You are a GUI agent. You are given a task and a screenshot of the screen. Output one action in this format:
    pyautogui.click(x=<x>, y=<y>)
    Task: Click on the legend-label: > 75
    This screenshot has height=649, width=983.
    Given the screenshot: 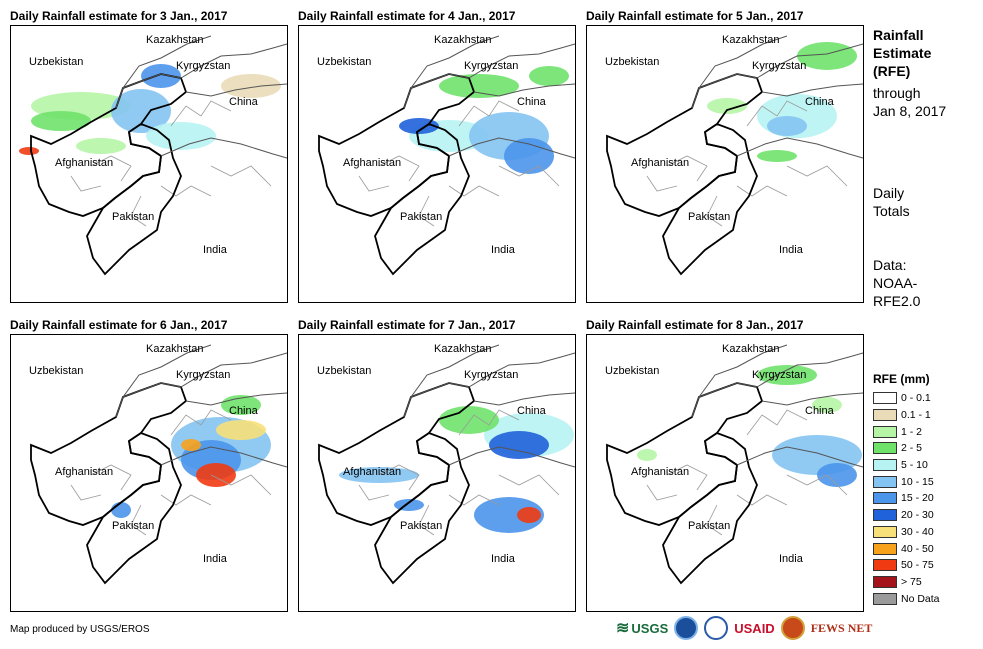 What is the action you would take?
    pyautogui.click(x=911, y=581)
    